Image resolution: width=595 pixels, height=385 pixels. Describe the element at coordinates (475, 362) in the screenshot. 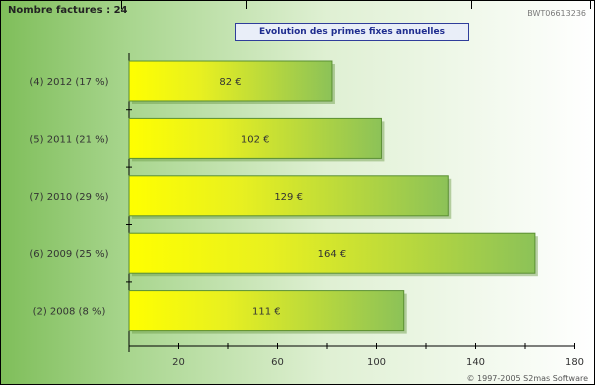

I see `x-tick-label: 140` at that location.